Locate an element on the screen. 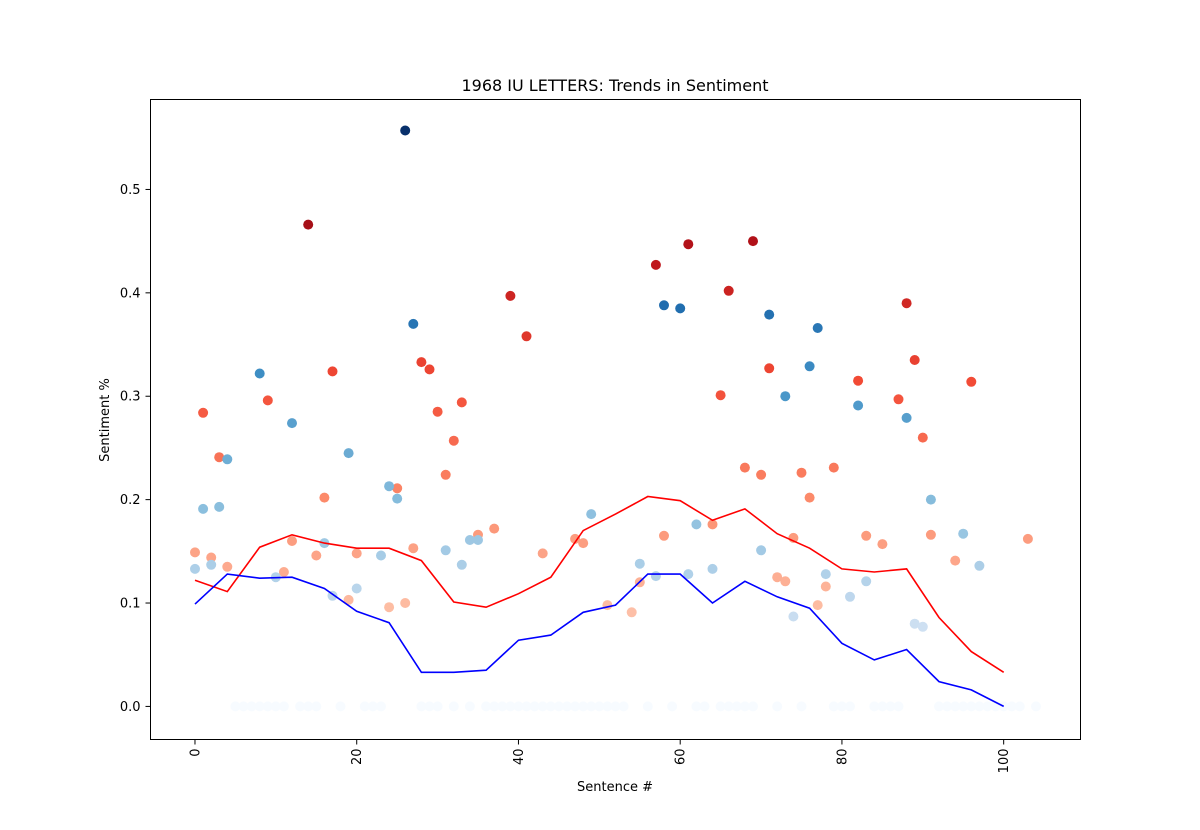 This screenshot has width=1200, height=830. y-tick-label: 0.1 is located at coordinates (130, 604).